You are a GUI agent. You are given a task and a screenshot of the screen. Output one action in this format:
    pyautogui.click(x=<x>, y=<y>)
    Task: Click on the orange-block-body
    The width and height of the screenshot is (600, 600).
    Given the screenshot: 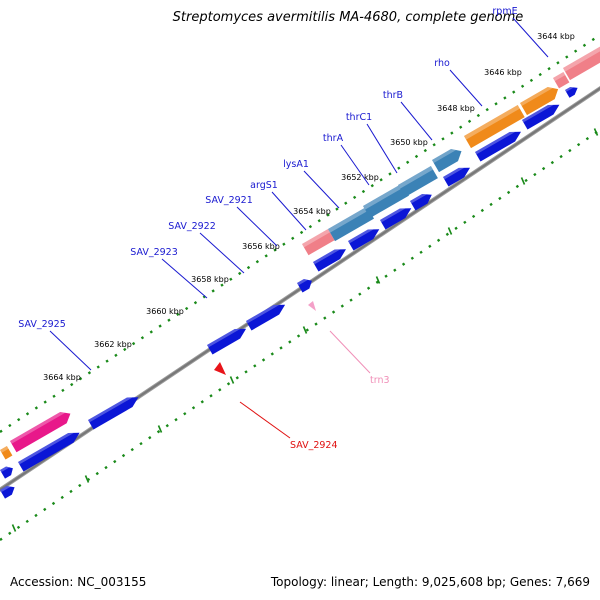 What is the action you would take?
    pyautogui.click(x=6, y=453)
    